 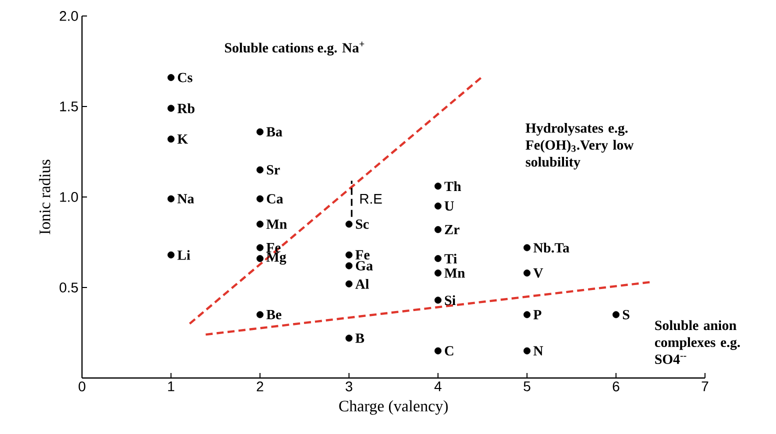 I want to click on x-tick-label: 1, so click(x=171, y=387).